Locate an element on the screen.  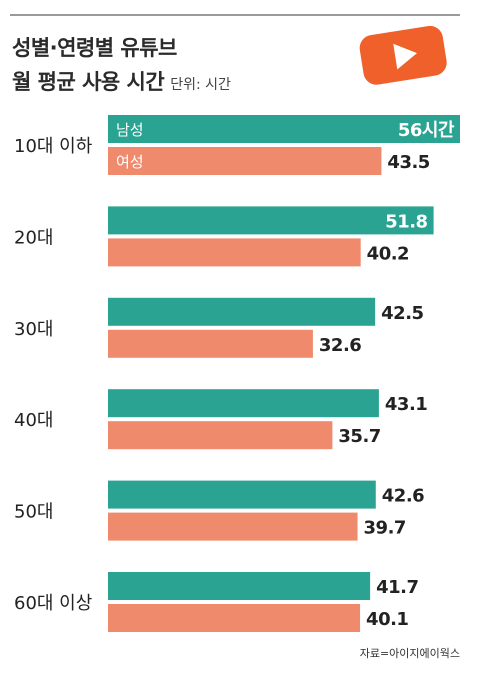
category-label: 40대 is located at coordinates (33, 420).